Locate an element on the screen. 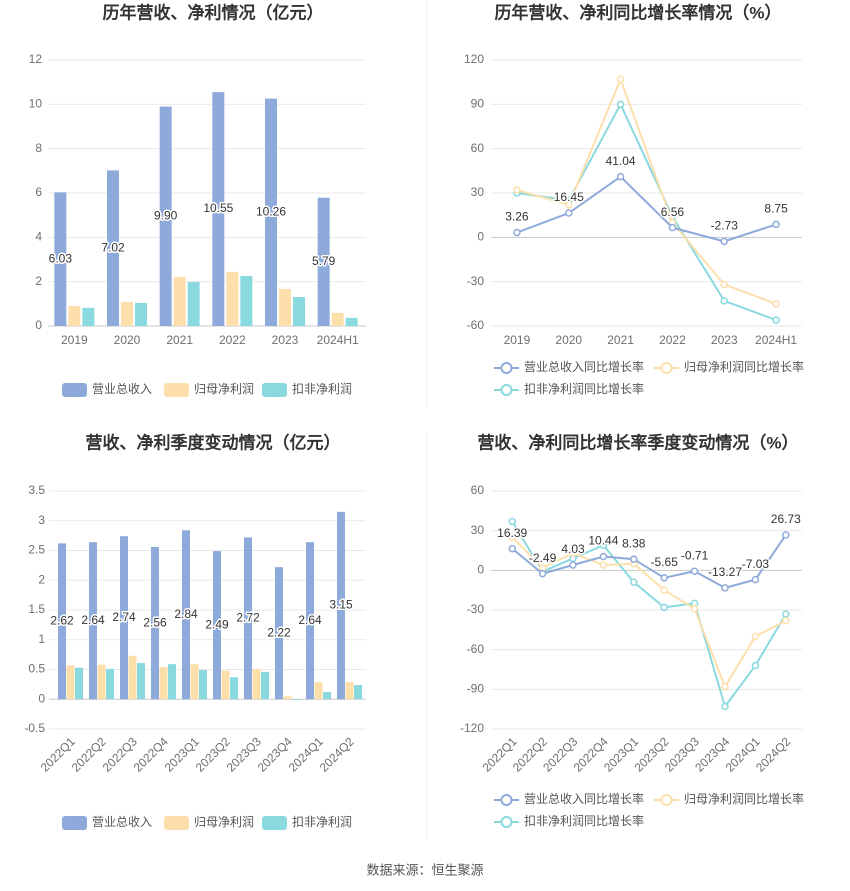 The height and width of the screenshot is (891, 850). data-label-revenue: 2.84 is located at coordinates (186, 614).